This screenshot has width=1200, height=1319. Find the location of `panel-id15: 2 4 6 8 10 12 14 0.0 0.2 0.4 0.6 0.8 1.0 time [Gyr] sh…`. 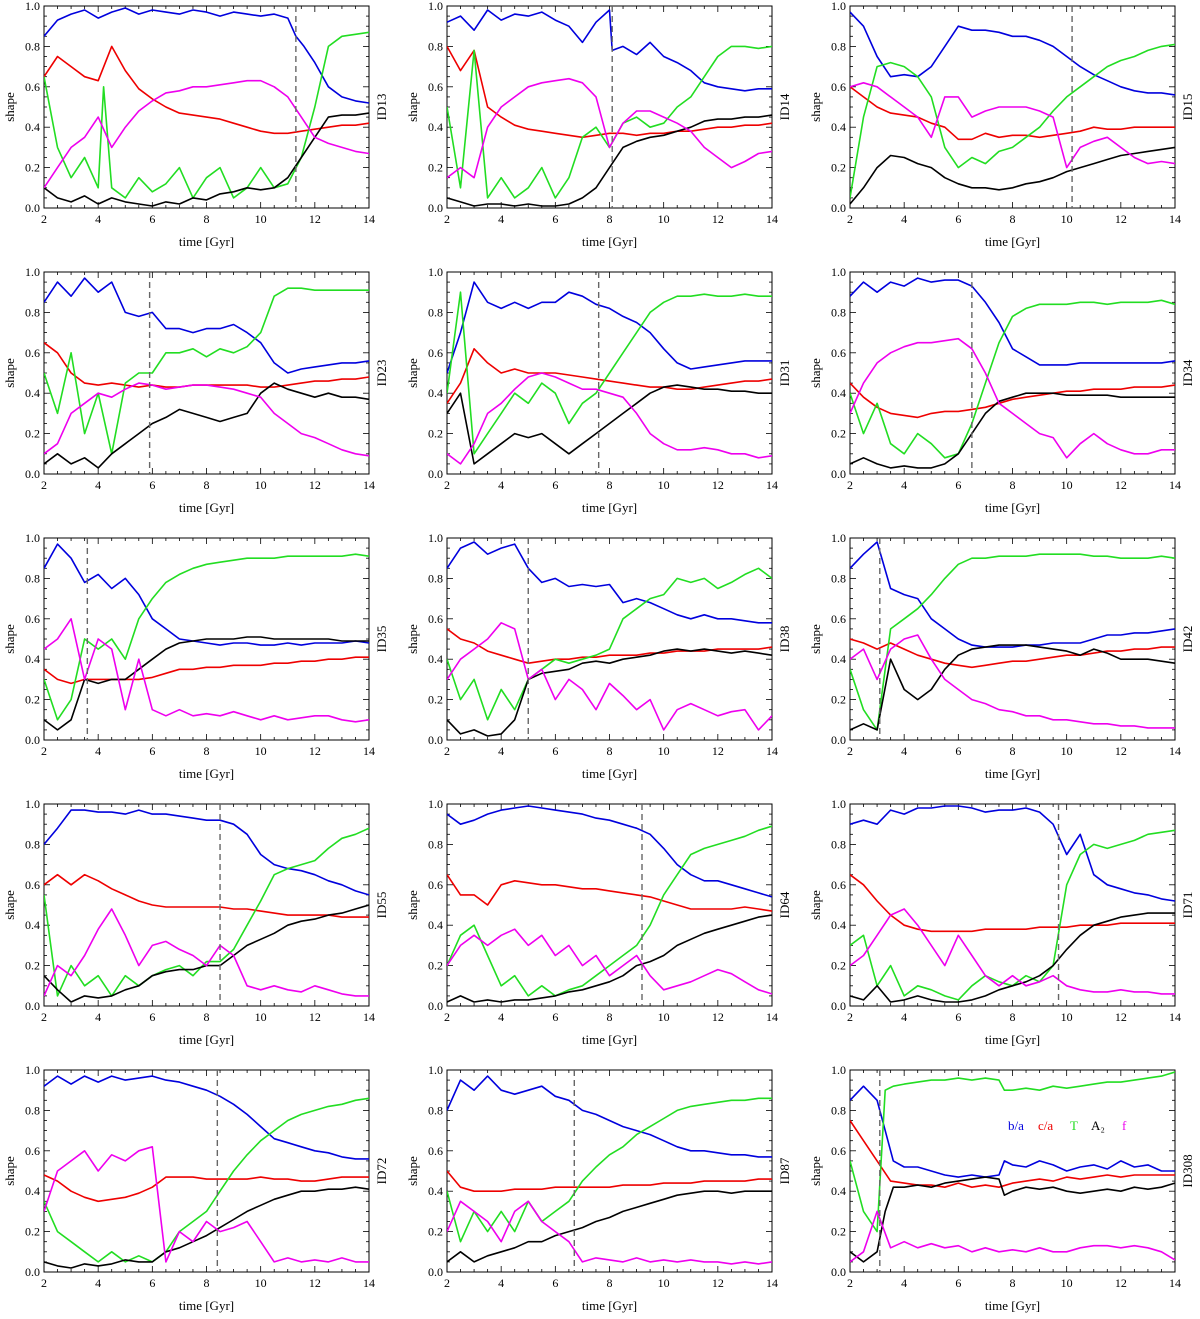

panel-id15: 2 4 6 8 10 12 14 0.0 0.2 0.4 0.6 0.8 1.0 time [Gyr] sh… is located at coordinates (1001, 124).